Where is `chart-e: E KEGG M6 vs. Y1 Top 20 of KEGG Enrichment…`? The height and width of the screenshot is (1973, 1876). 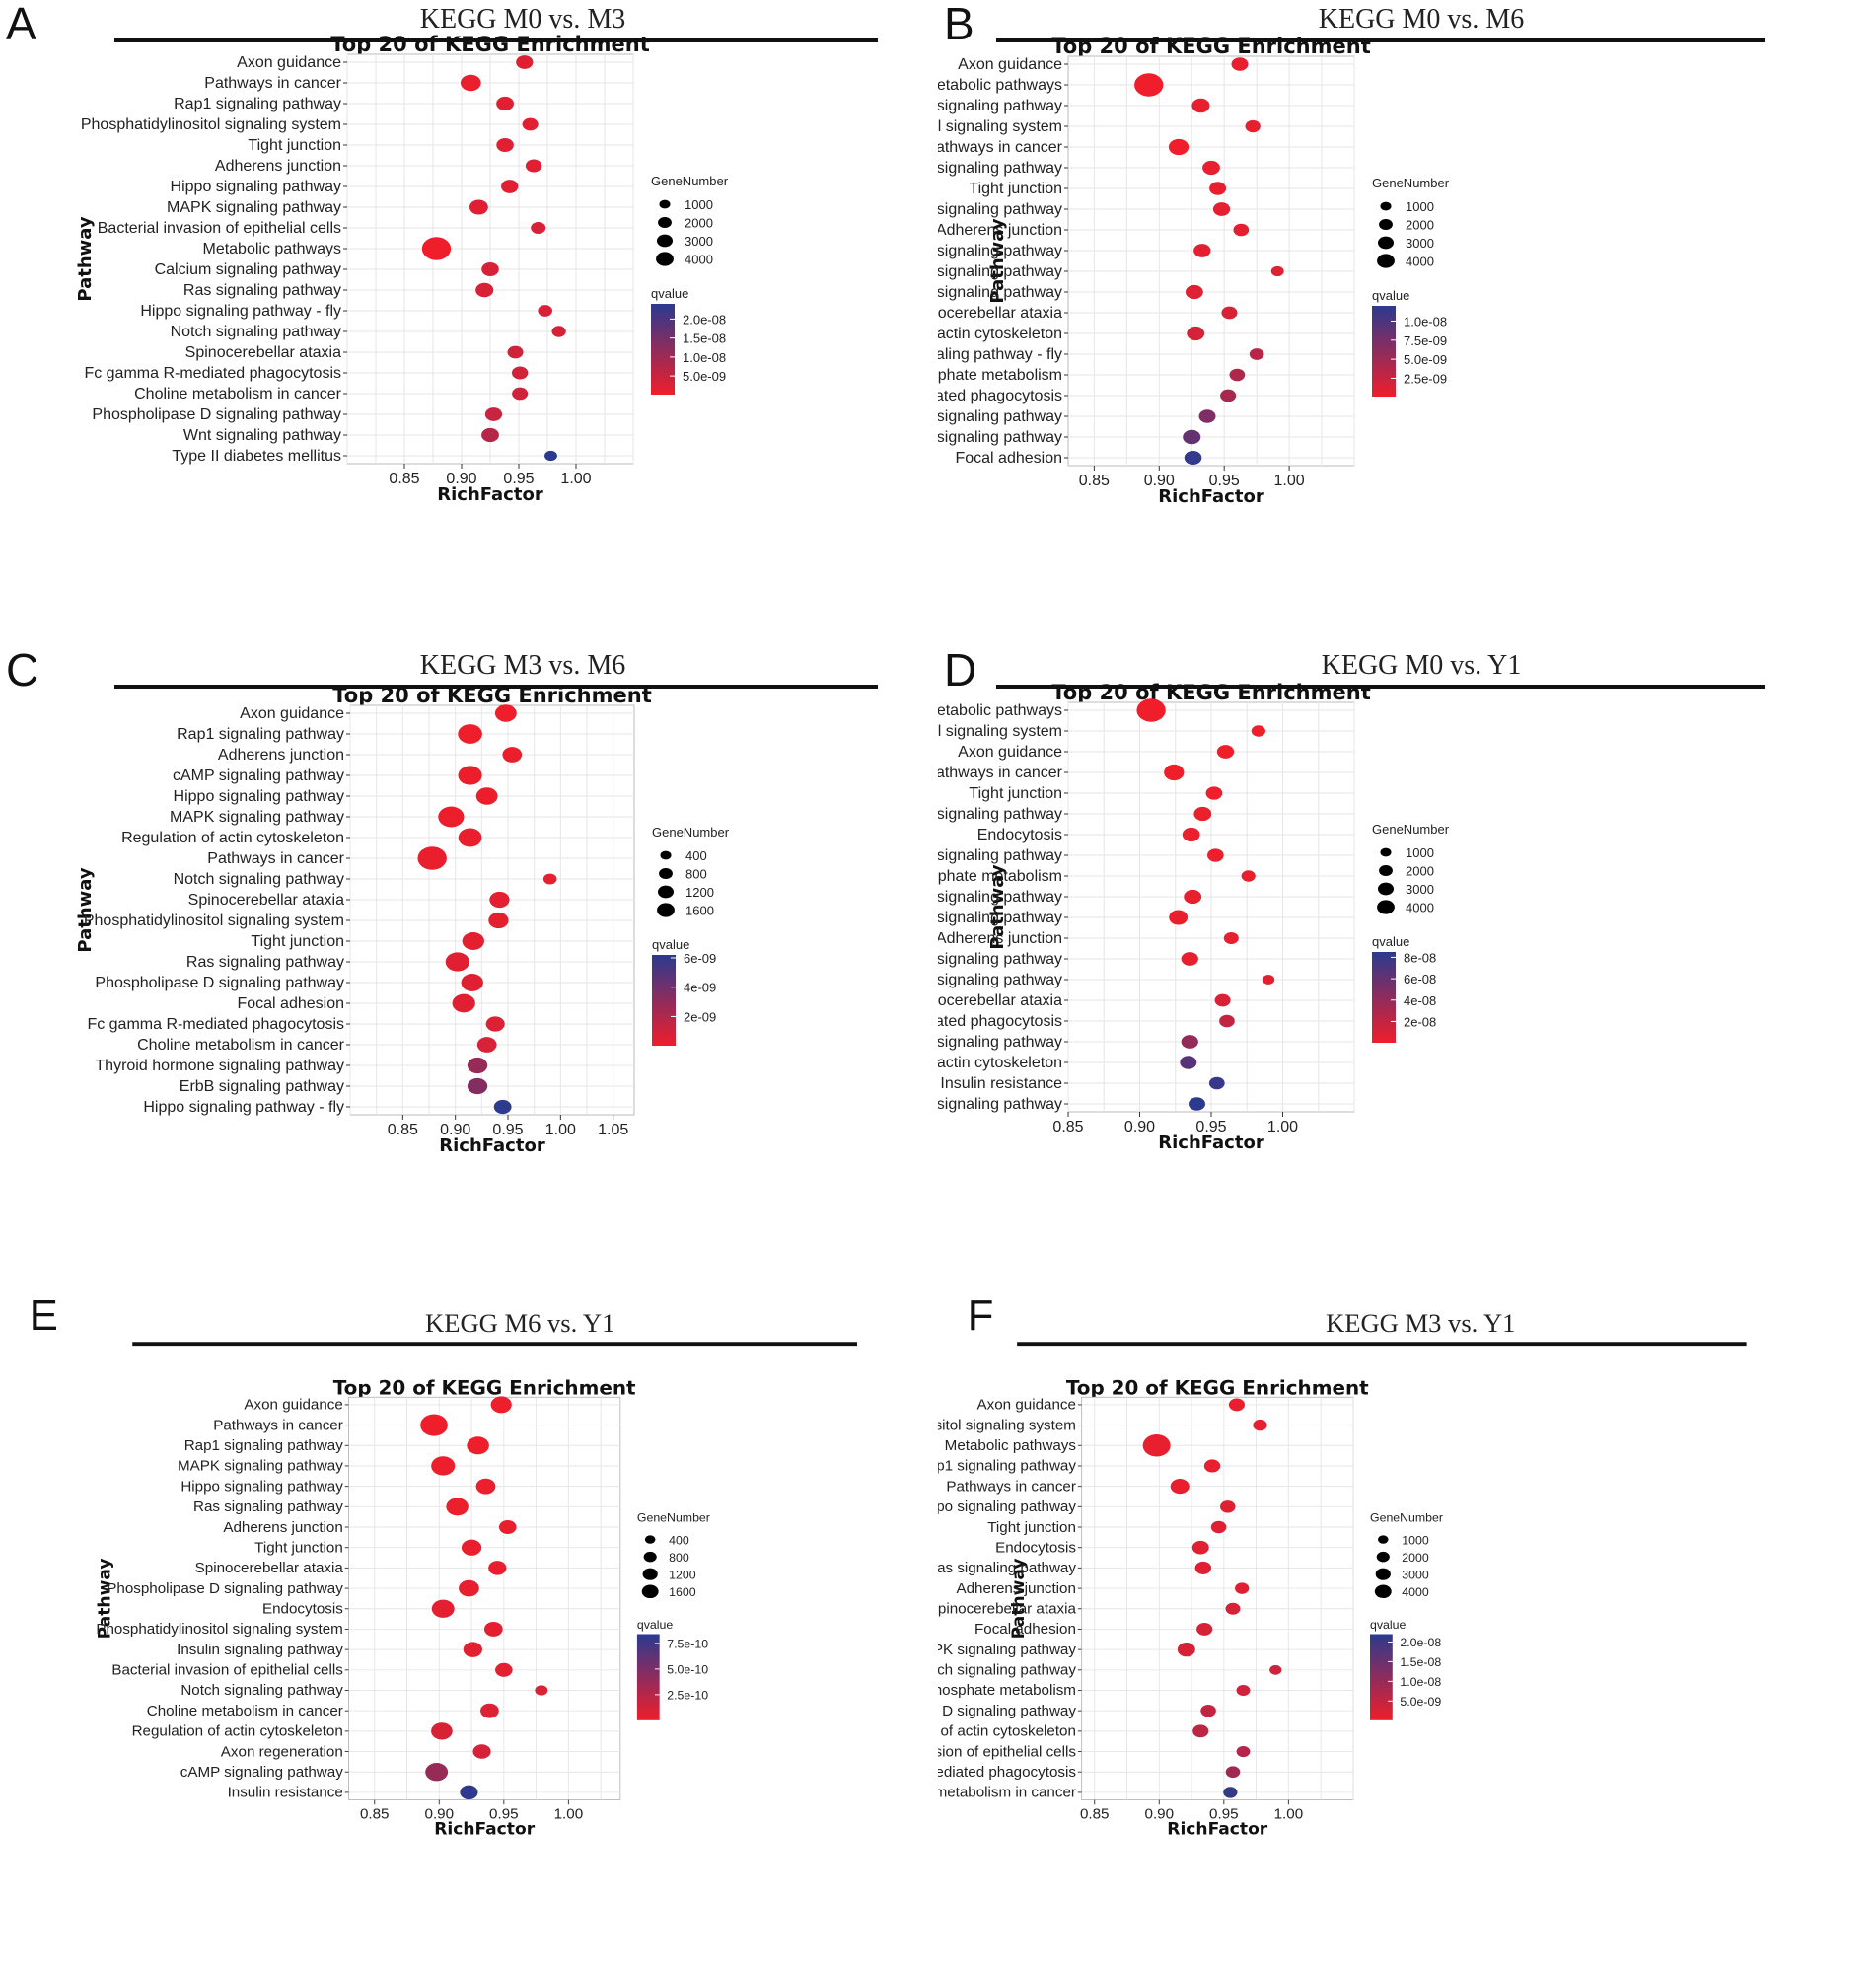 chart-e: E KEGG M6 vs. Y1 Top 20 of KEGG Enrichment… is located at coordinates (443, 1566).